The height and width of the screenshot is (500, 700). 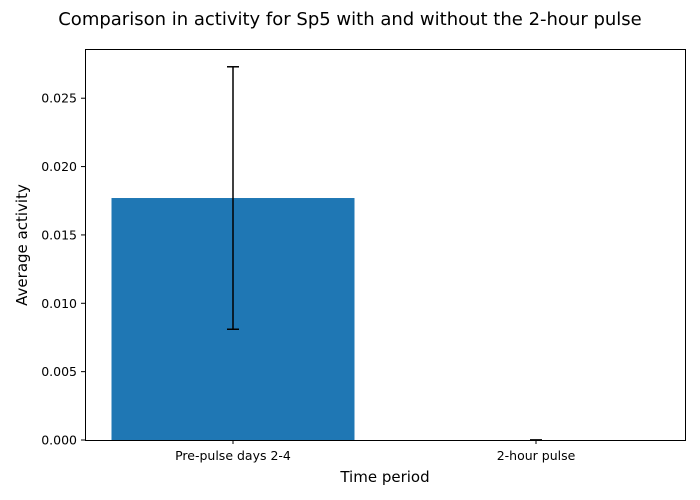 I want to click on x-axis-label: Time period, so click(x=384, y=477).